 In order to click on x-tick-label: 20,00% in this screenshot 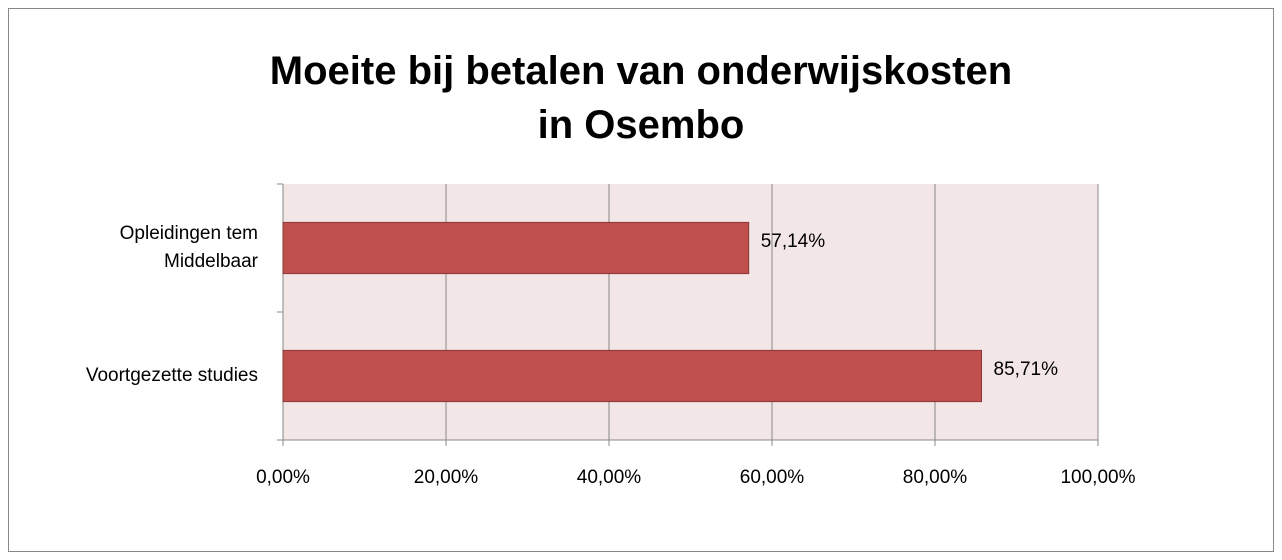, I will do `click(446, 477)`.